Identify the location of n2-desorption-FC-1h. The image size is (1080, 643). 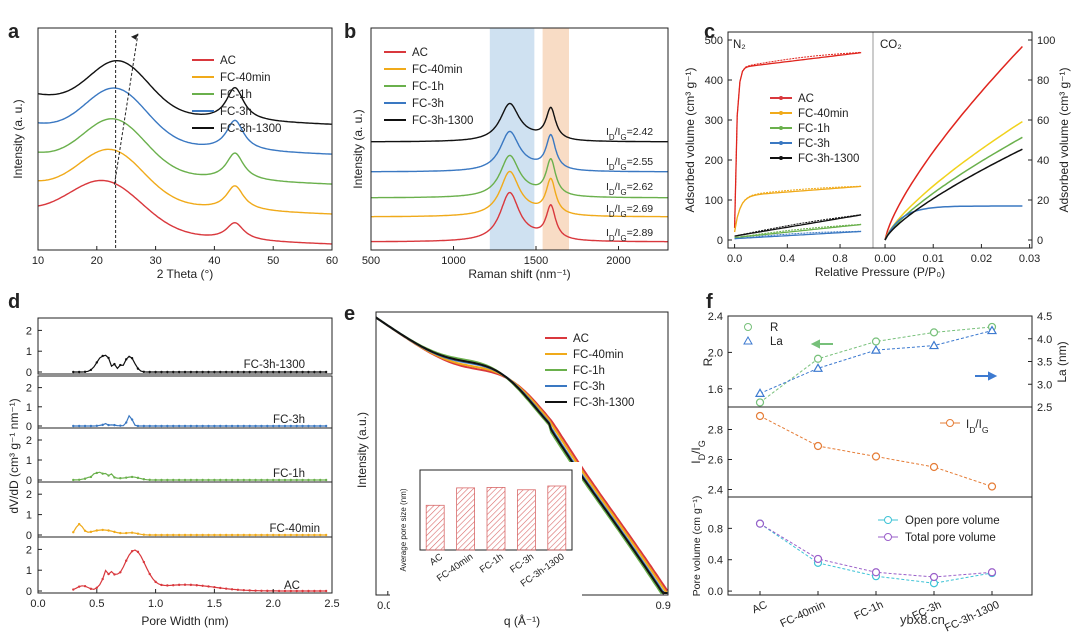
(798, 231).